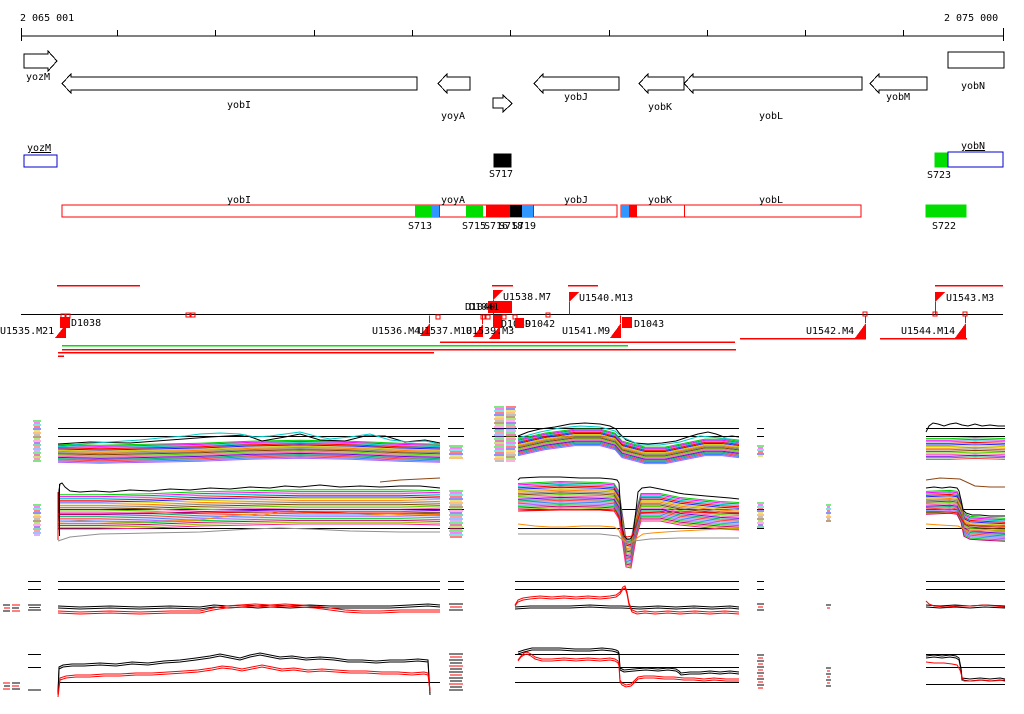  Describe the element at coordinates (396, 331) in the screenshot. I see `down-flag-label-U1536.M4: U1536.M4` at that location.